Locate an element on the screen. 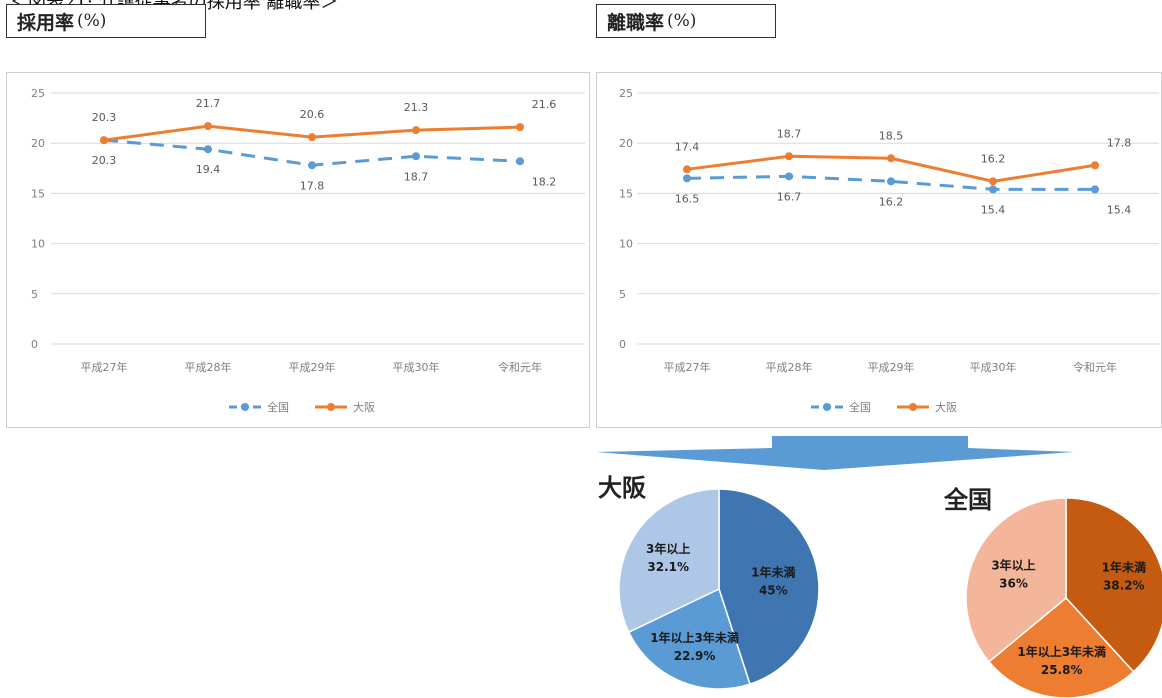  hiring-y-tick-label: 10 is located at coordinates (38, 244).